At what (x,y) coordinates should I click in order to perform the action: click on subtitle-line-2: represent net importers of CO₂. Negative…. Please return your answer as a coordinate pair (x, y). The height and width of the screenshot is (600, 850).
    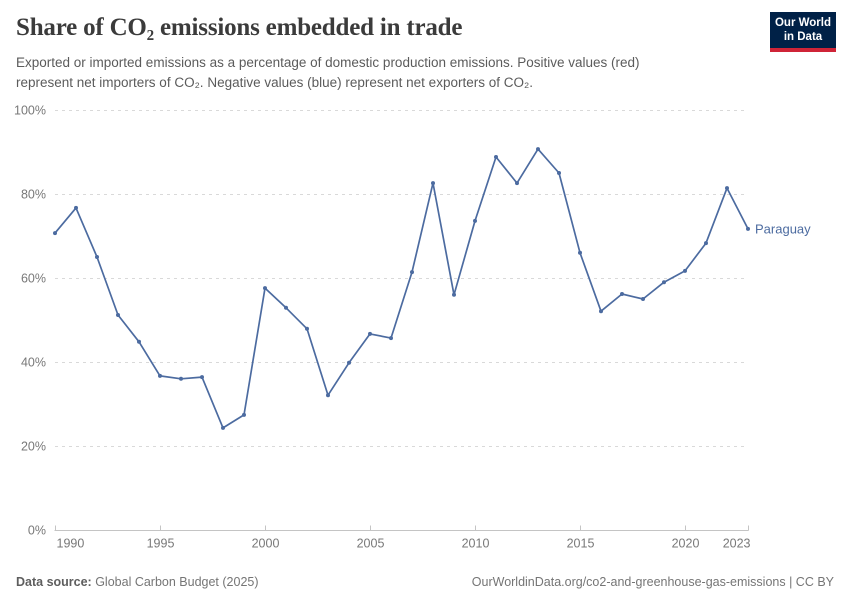
    Looking at the image, I should click on (274, 82).